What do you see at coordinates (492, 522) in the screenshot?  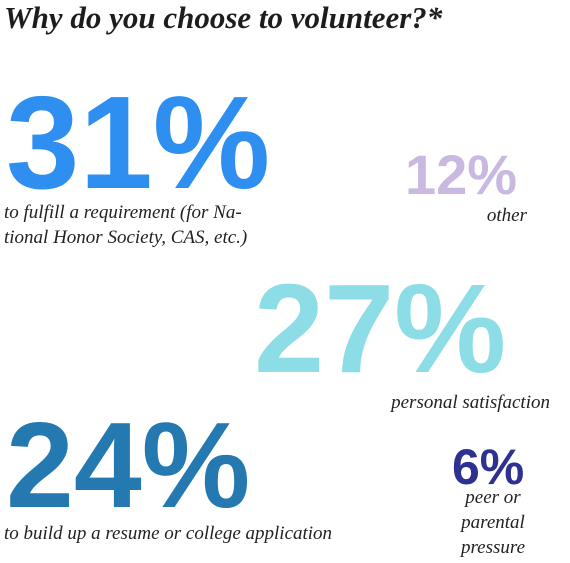 I see `stat-label: parental` at bounding box center [492, 522].